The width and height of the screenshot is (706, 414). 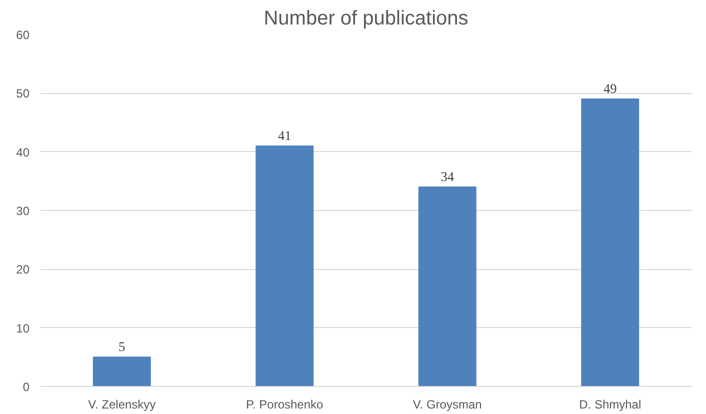 What do you see at coordinates (23, 152) in the screenshot?
I see `y-tick-label: 40` at bounding box center [23, 152].